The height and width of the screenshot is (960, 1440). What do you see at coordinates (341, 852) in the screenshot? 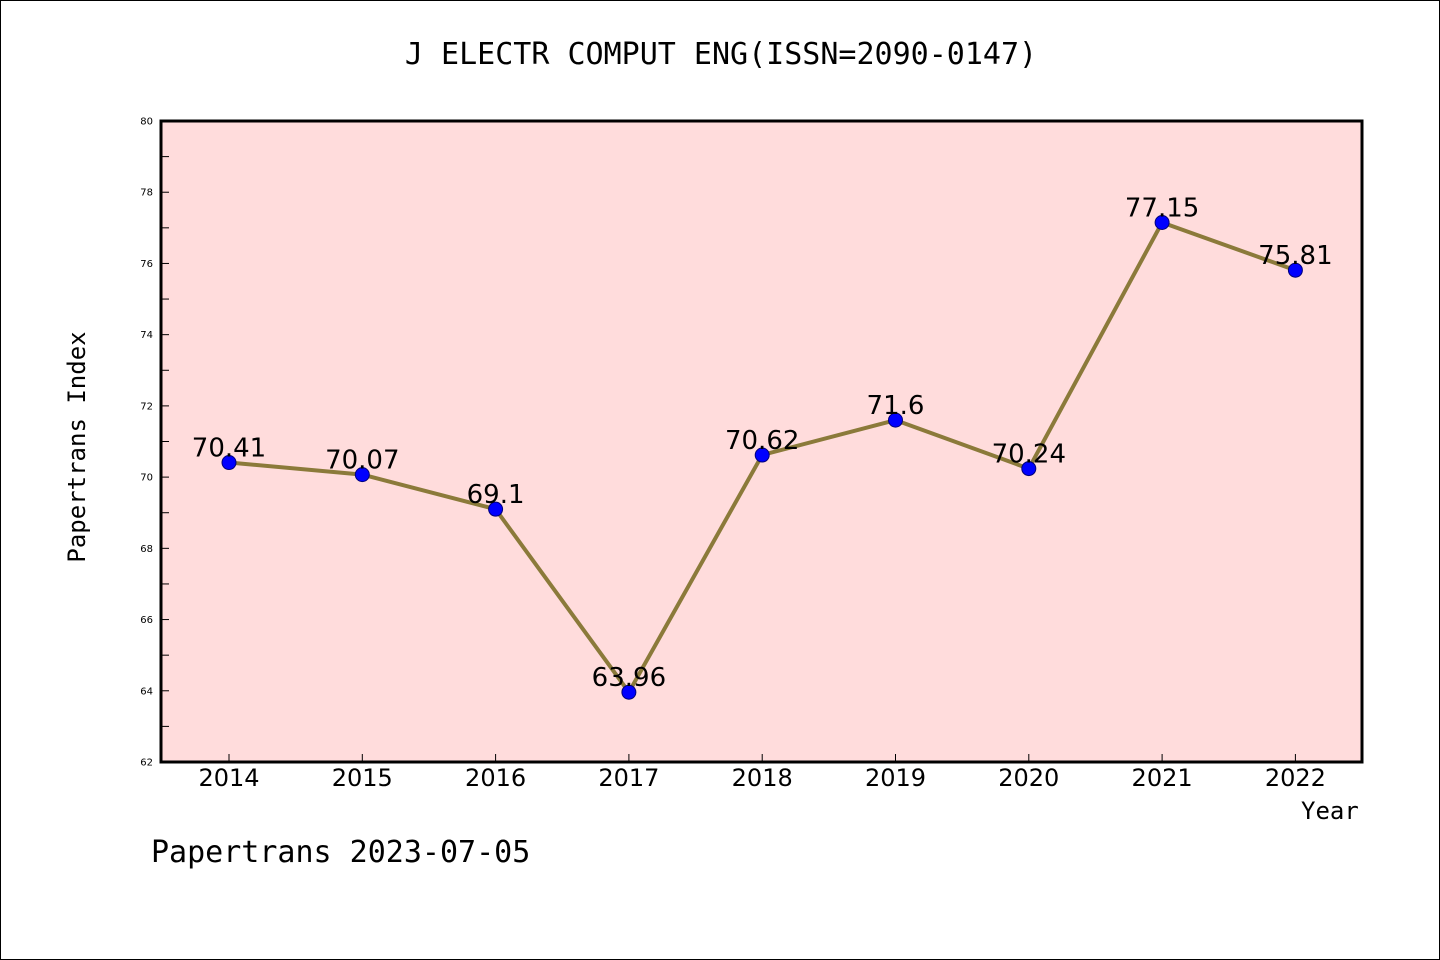
I see `footer-note: Papertrans 2023-07-05` at bounding box center [341, 852].